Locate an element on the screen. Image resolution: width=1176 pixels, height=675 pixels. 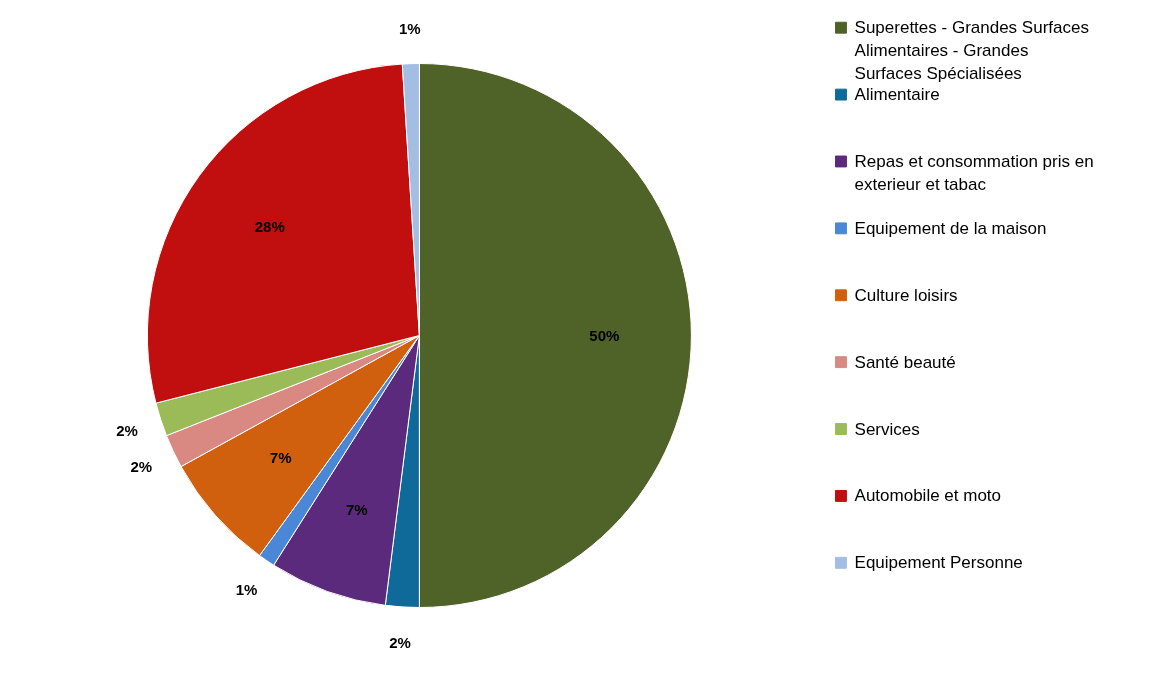
legend-label: Services is located at coordinates (887, 429).